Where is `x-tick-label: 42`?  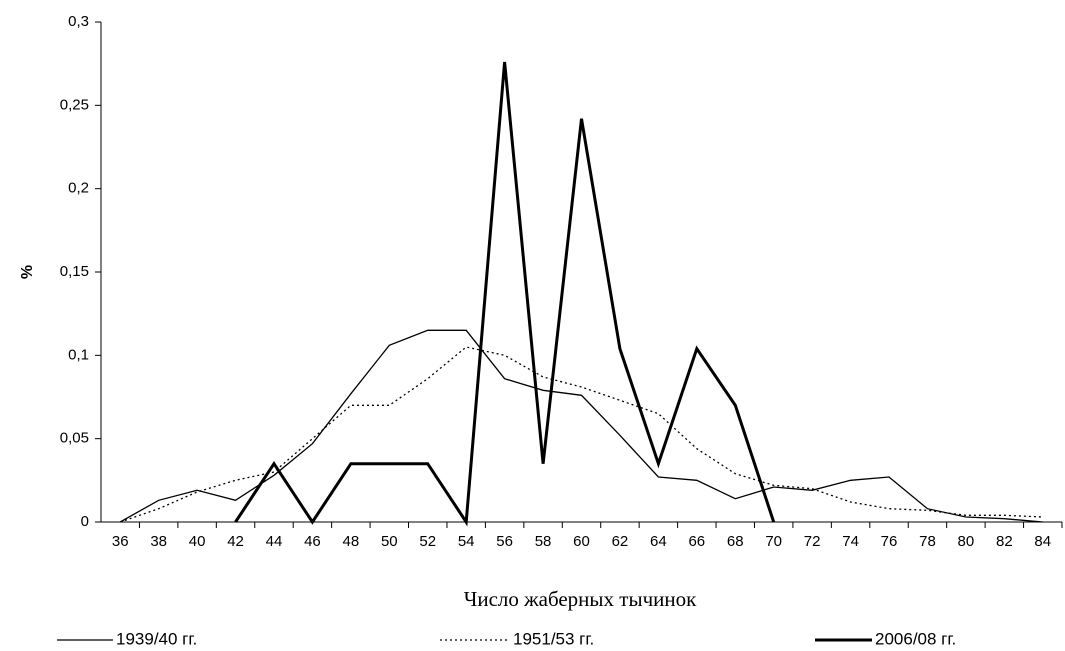
x-tick-label: 42 is located at coordinates (235, 541).